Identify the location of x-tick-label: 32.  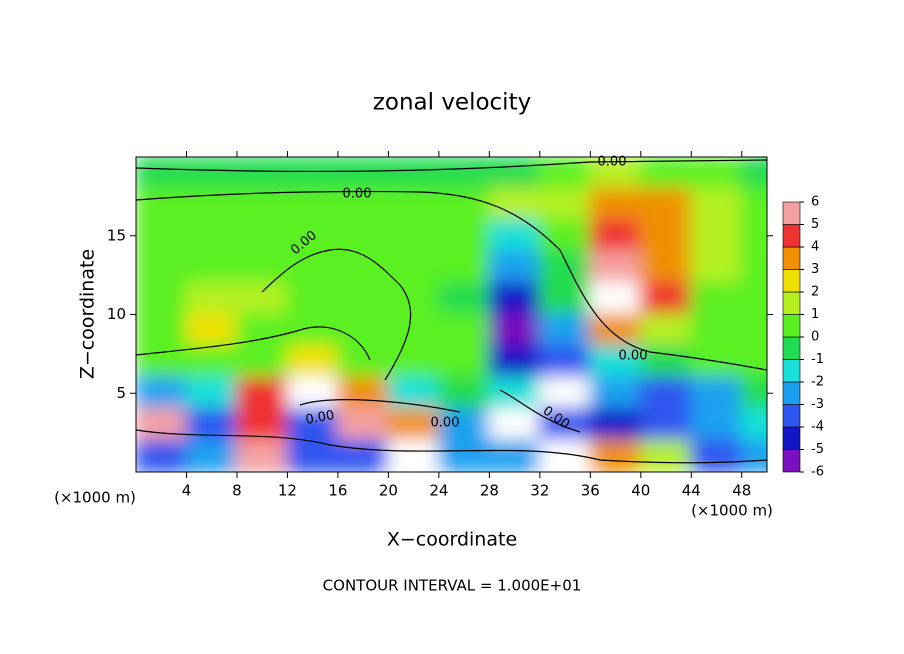
(539, 491).